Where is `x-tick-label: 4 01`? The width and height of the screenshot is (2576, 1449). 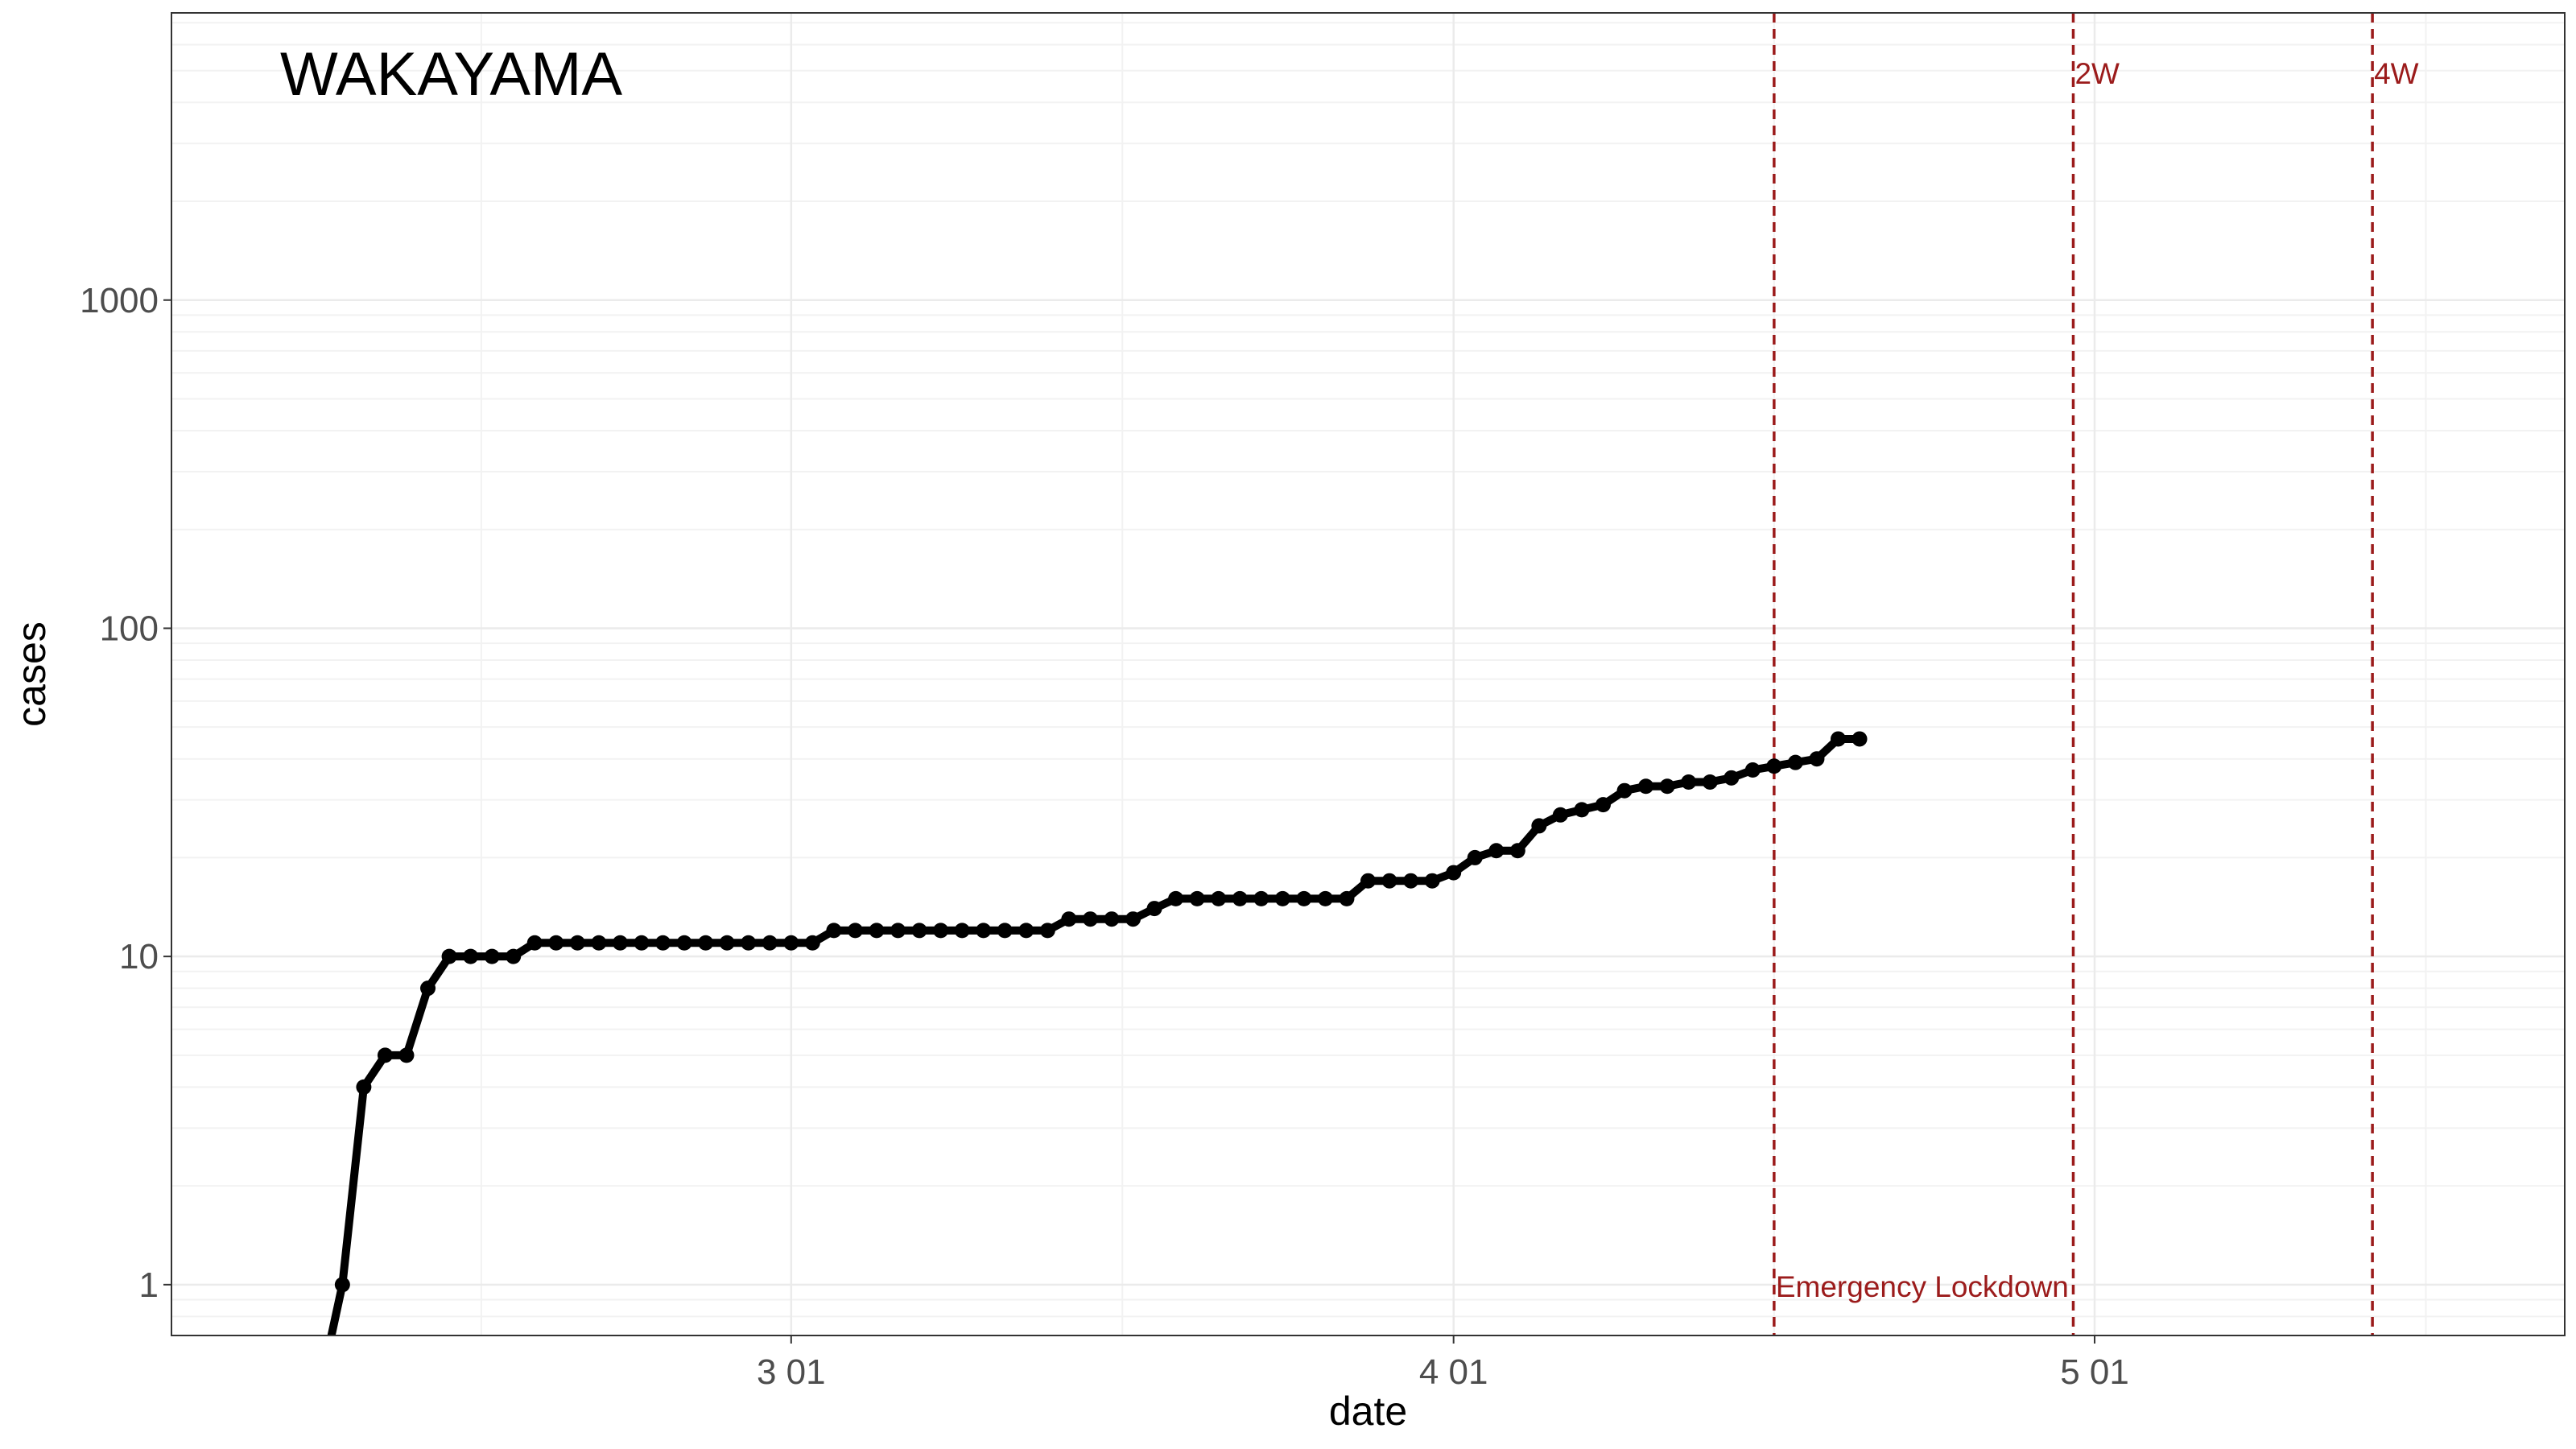
x-tick-label: 4 01 is located at coordinates (1453, 1372).